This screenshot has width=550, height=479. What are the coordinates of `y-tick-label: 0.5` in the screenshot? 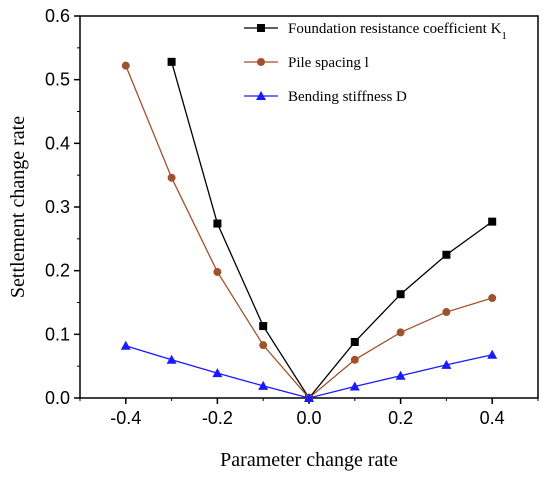 It's located at (57, 80).